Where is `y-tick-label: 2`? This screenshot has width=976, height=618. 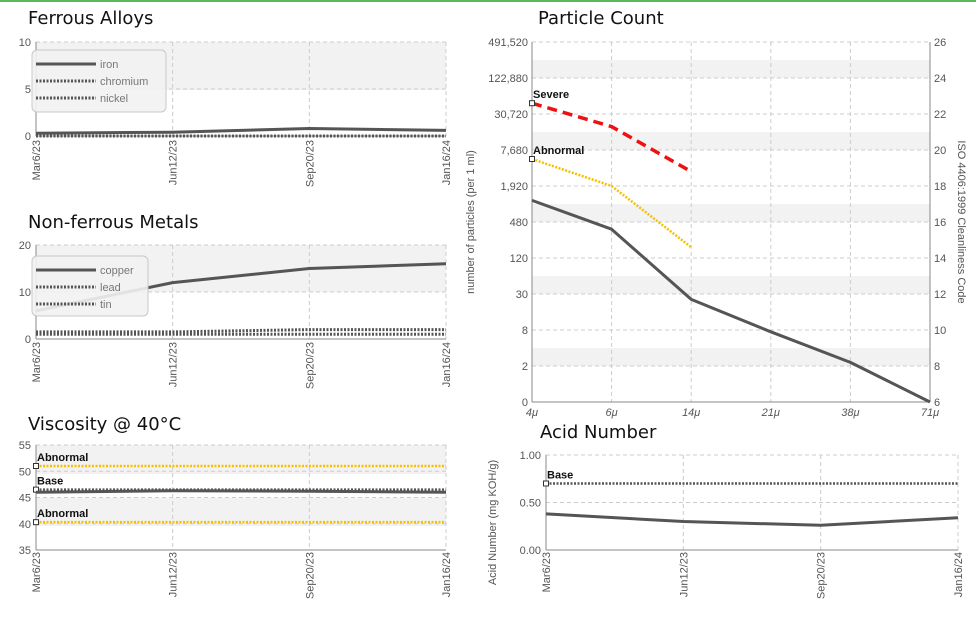
y-tick-label: 2 is located at coordinates (525, 367).